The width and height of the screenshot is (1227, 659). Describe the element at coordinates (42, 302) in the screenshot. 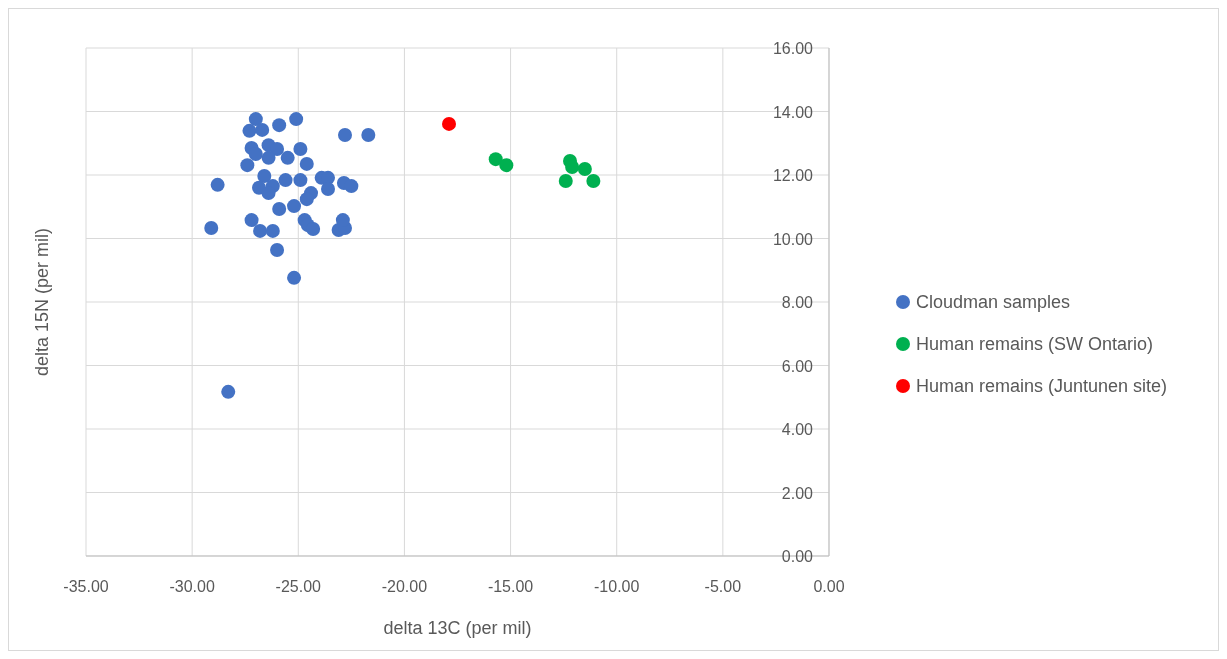

I see `y-axis-title: delta 15N (per mil)` at that location.